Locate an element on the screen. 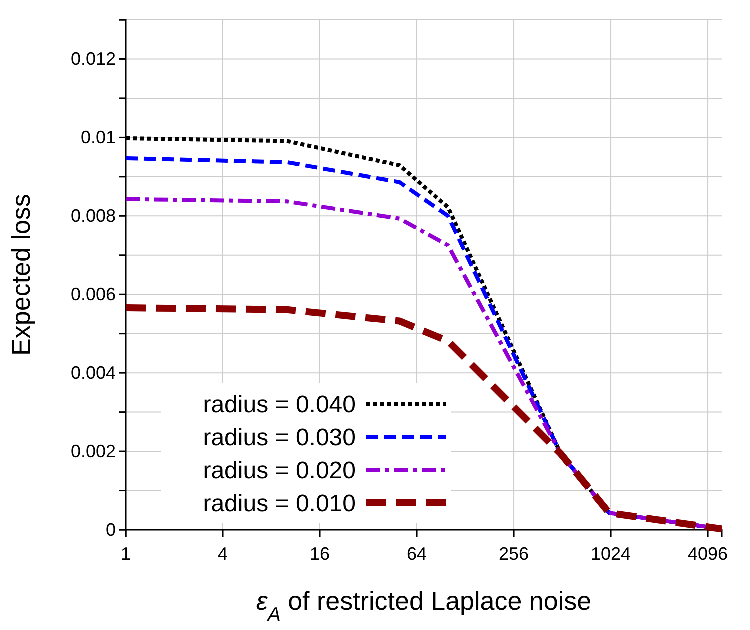 The image size is (750, 630). legend-label: radius = 0.030 is located at coordinates (279, 438).